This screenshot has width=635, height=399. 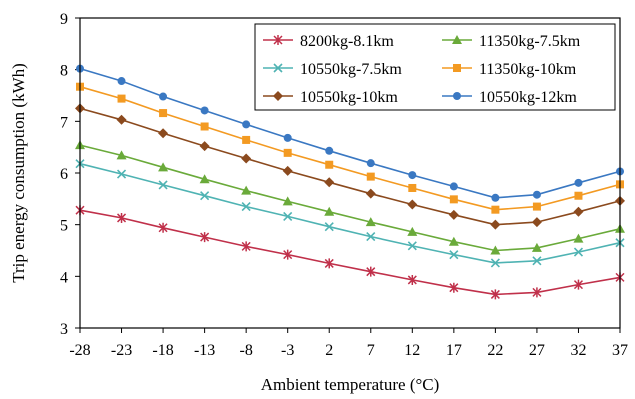 What do you see at coordinates (495, 350) in the screenshot?
I see `x-tick-label: 22` at bounding box center [495, 350].